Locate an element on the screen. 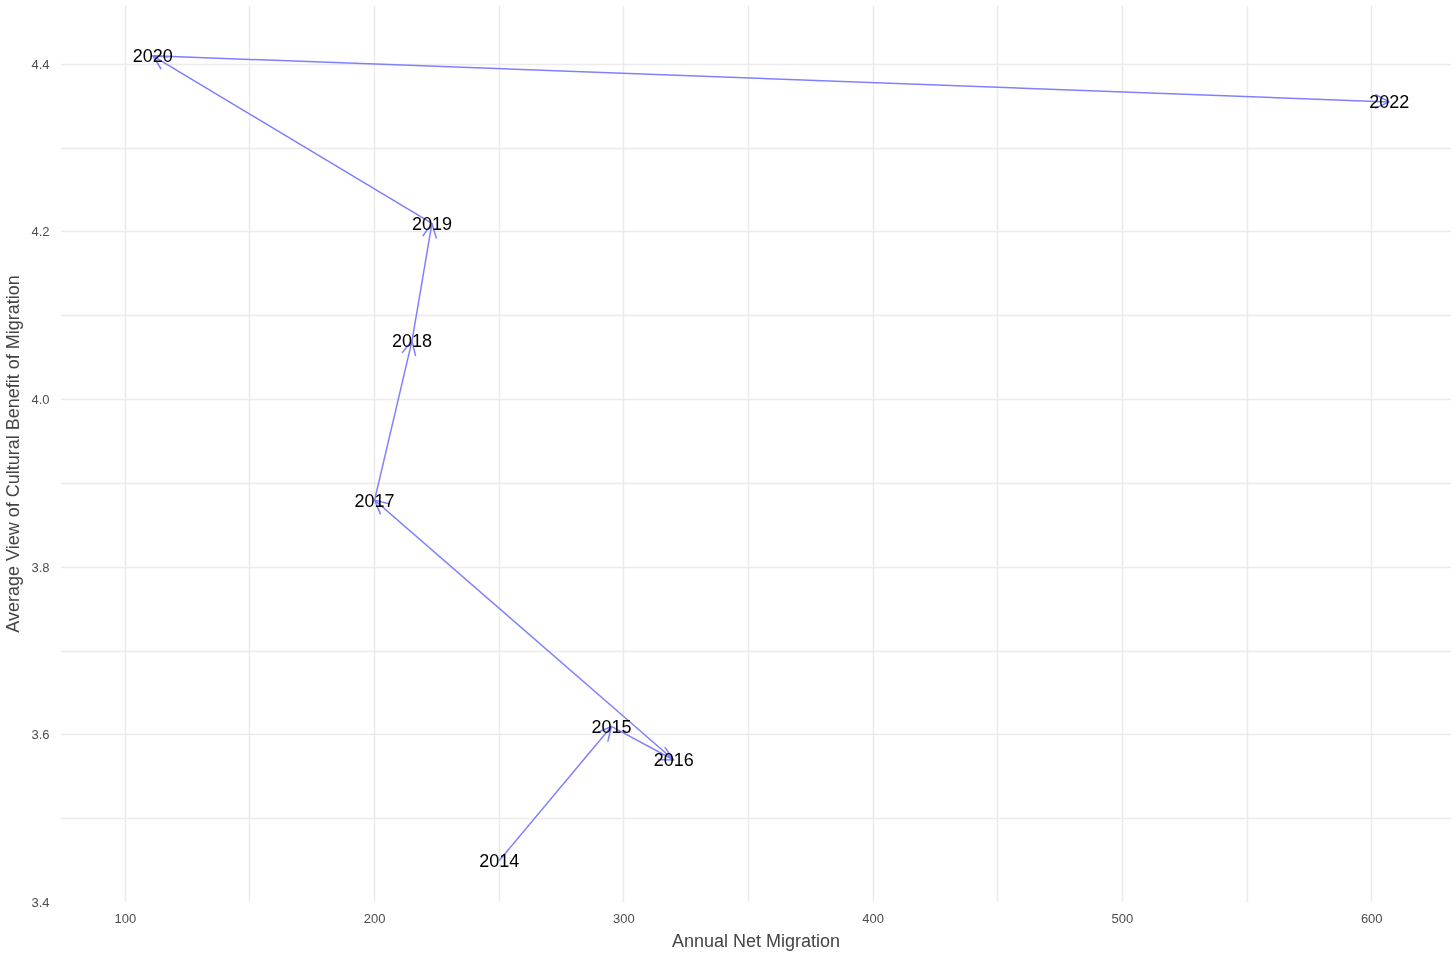 The width and height of the screenshot is (1456, 953). annotation: 2015 is located at coordinates (611, 726).